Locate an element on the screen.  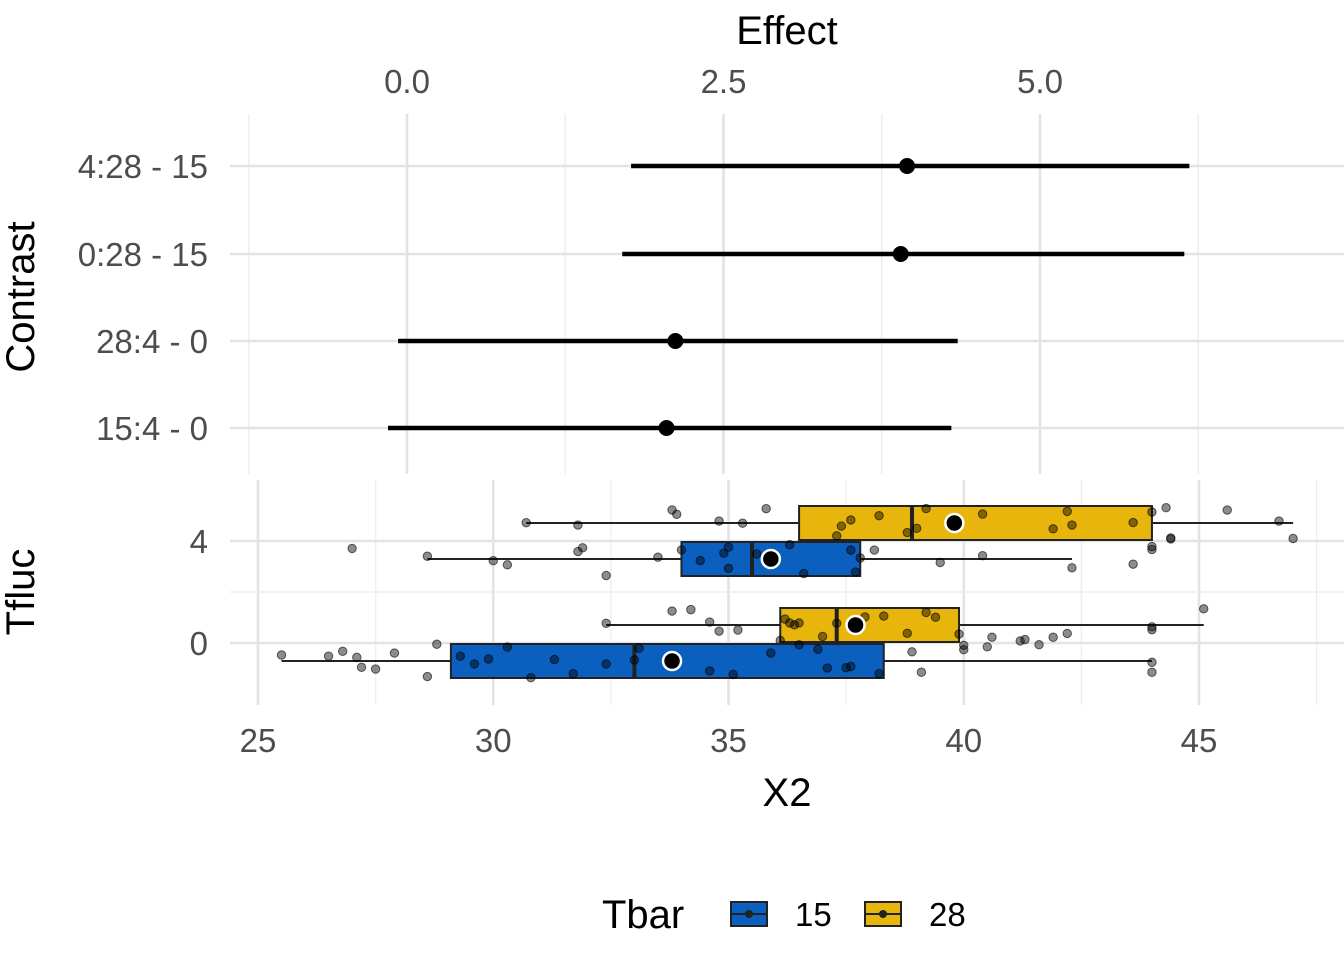
legend-title: Tbar is located at coordinates (643, 915).